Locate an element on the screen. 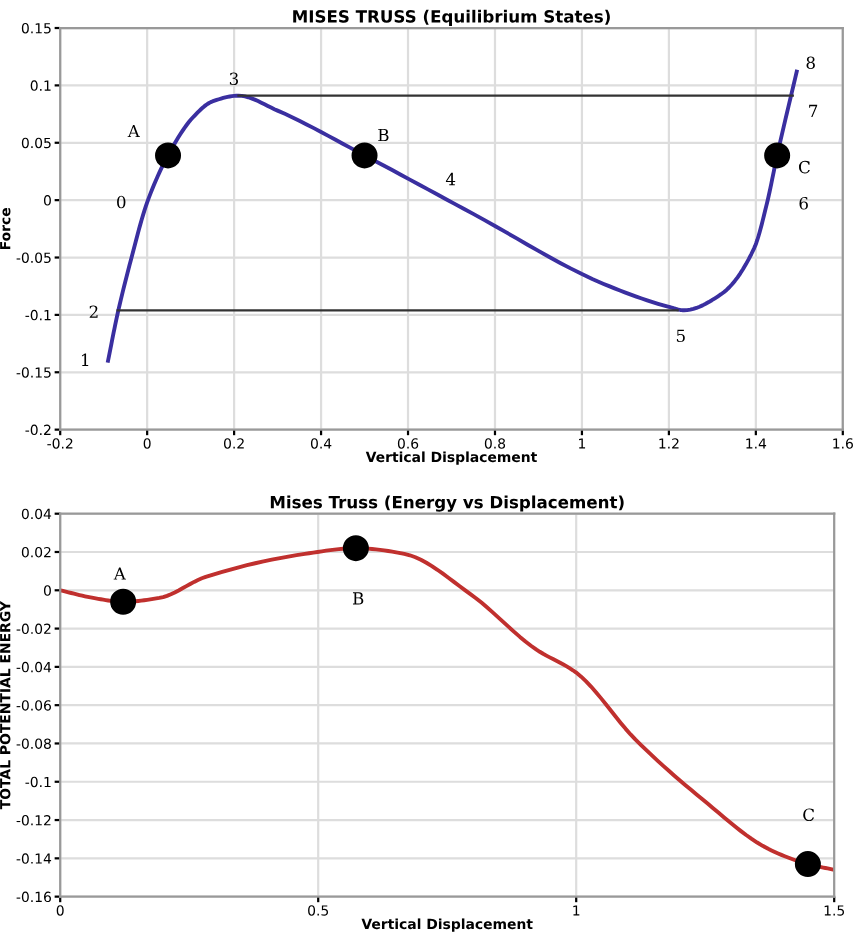 This screenshot has height=934, width=860. annotation: 2 is located at coordinates (93, 311).